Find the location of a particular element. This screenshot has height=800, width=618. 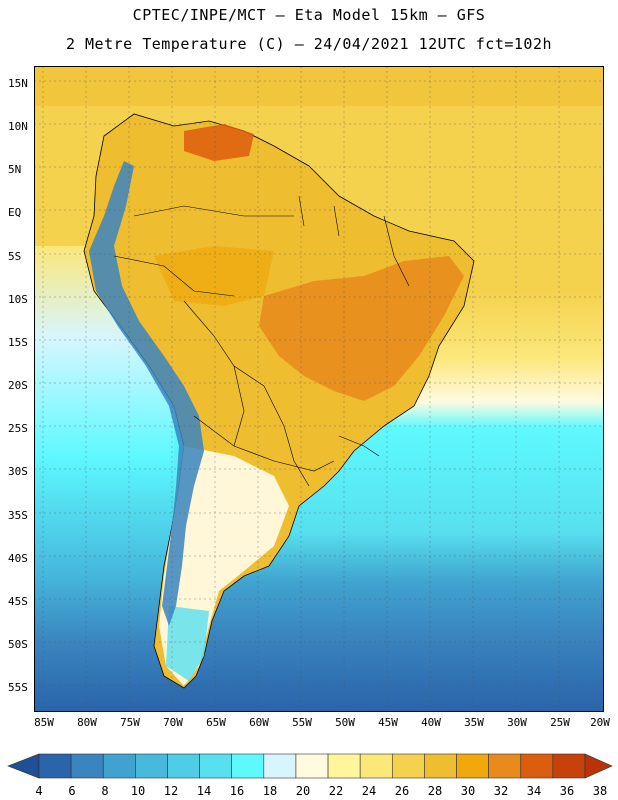

lon-label: 25W is located at coordinates (560, 722).